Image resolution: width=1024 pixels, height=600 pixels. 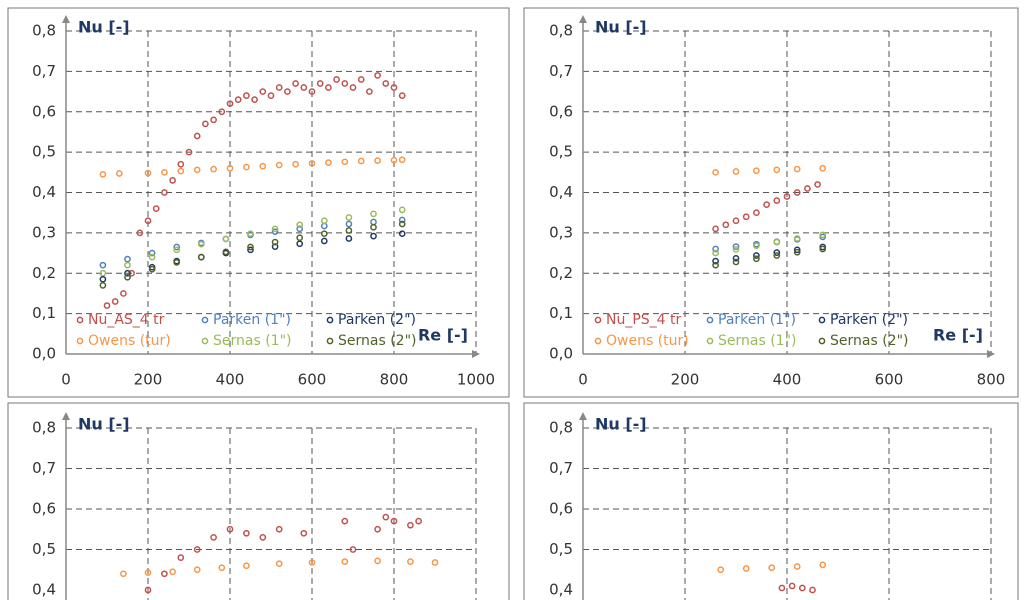 I want to click on x-axis-label: Re [-], so click(x=443, y=335).